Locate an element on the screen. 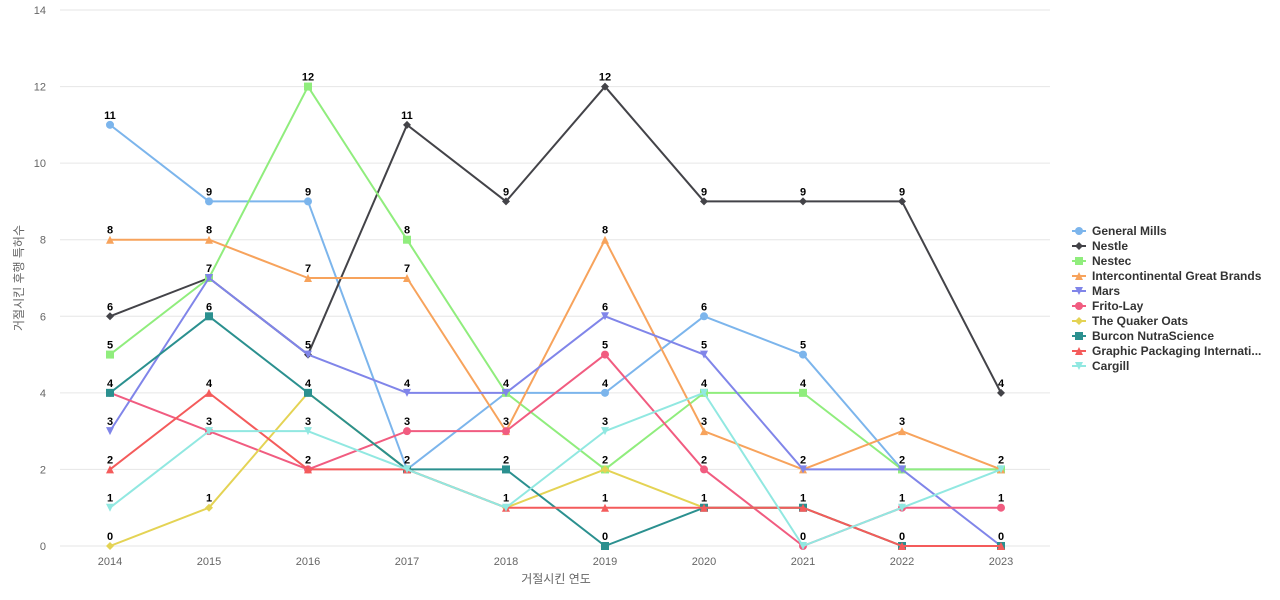 The width and height of the screenshot is (1280, 600). y-tick-label: 2 is located at coordinates (43, 470).